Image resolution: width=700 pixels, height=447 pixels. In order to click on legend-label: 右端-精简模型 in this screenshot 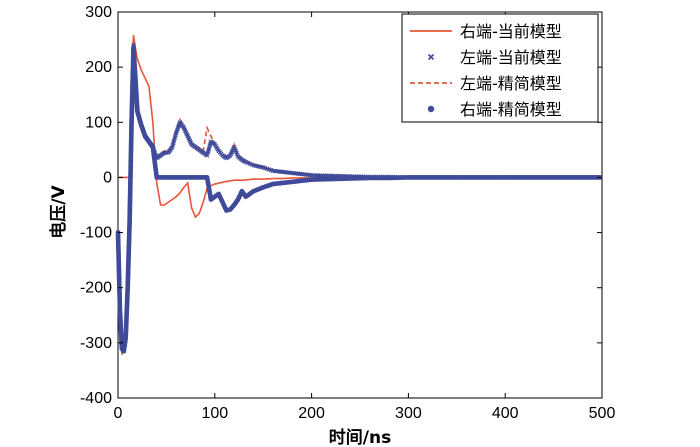, I will do `click(511, 109)`.